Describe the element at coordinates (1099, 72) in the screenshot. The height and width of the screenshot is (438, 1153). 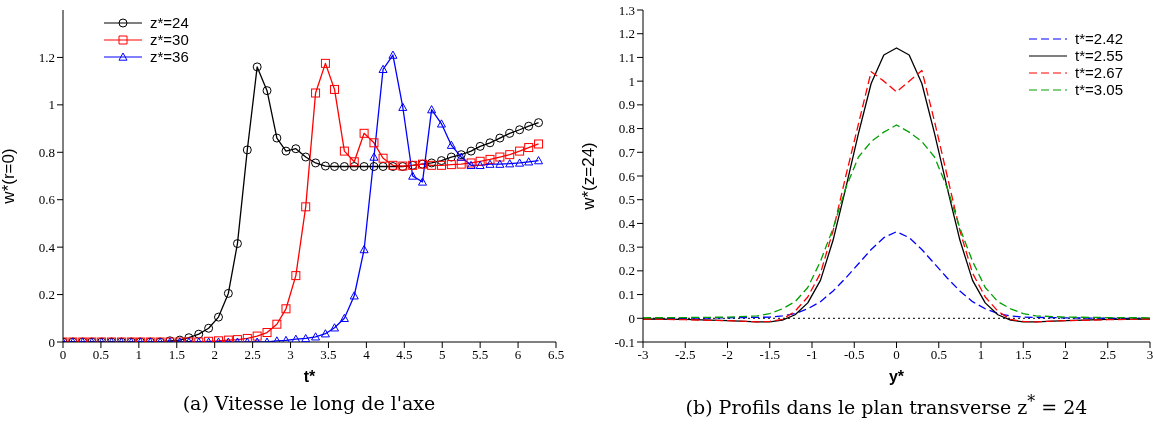
I see `legend-label: t*=2.67` at that location.